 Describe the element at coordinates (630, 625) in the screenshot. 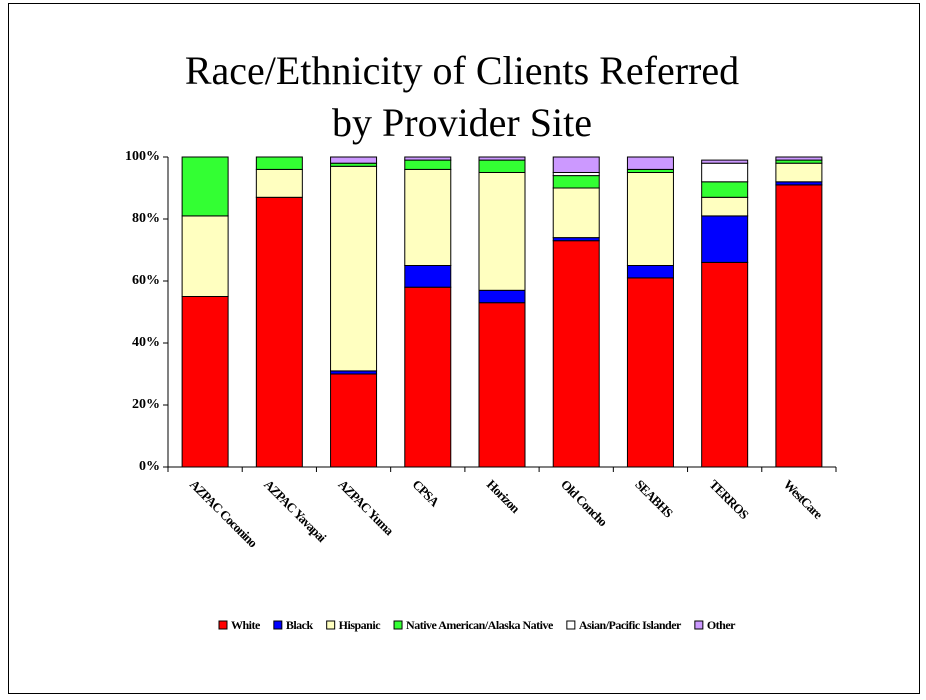

I see `legend-label: Asian/Pacific Islander` at that location.